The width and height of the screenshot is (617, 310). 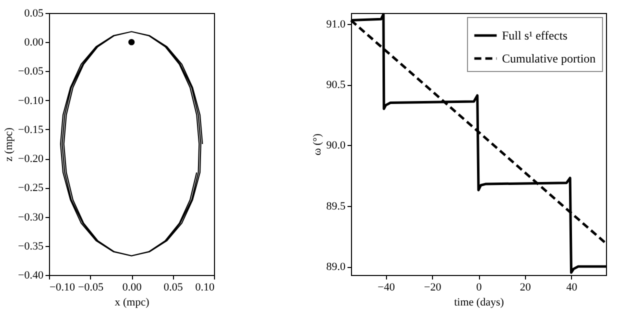 I want to click on y-tick-label: −0.35, so click(x=31, y=246).